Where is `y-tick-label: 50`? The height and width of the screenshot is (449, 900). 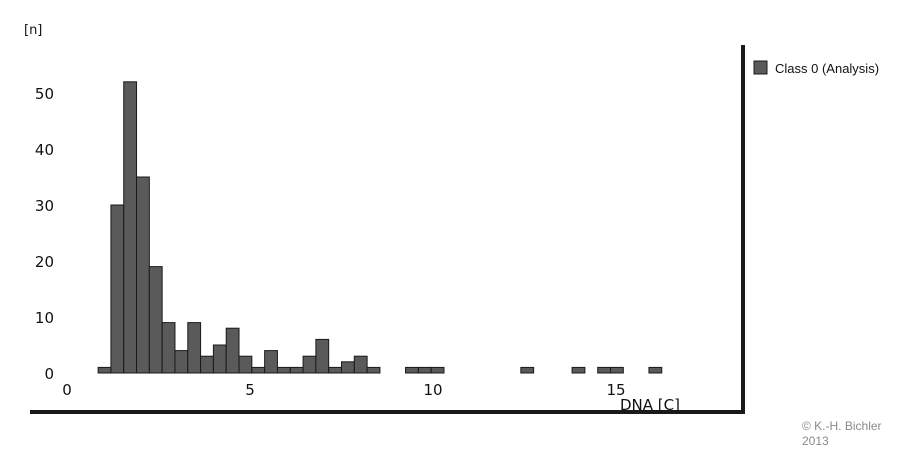 y-tick-label: 50 is located at coordinates (44, 94).